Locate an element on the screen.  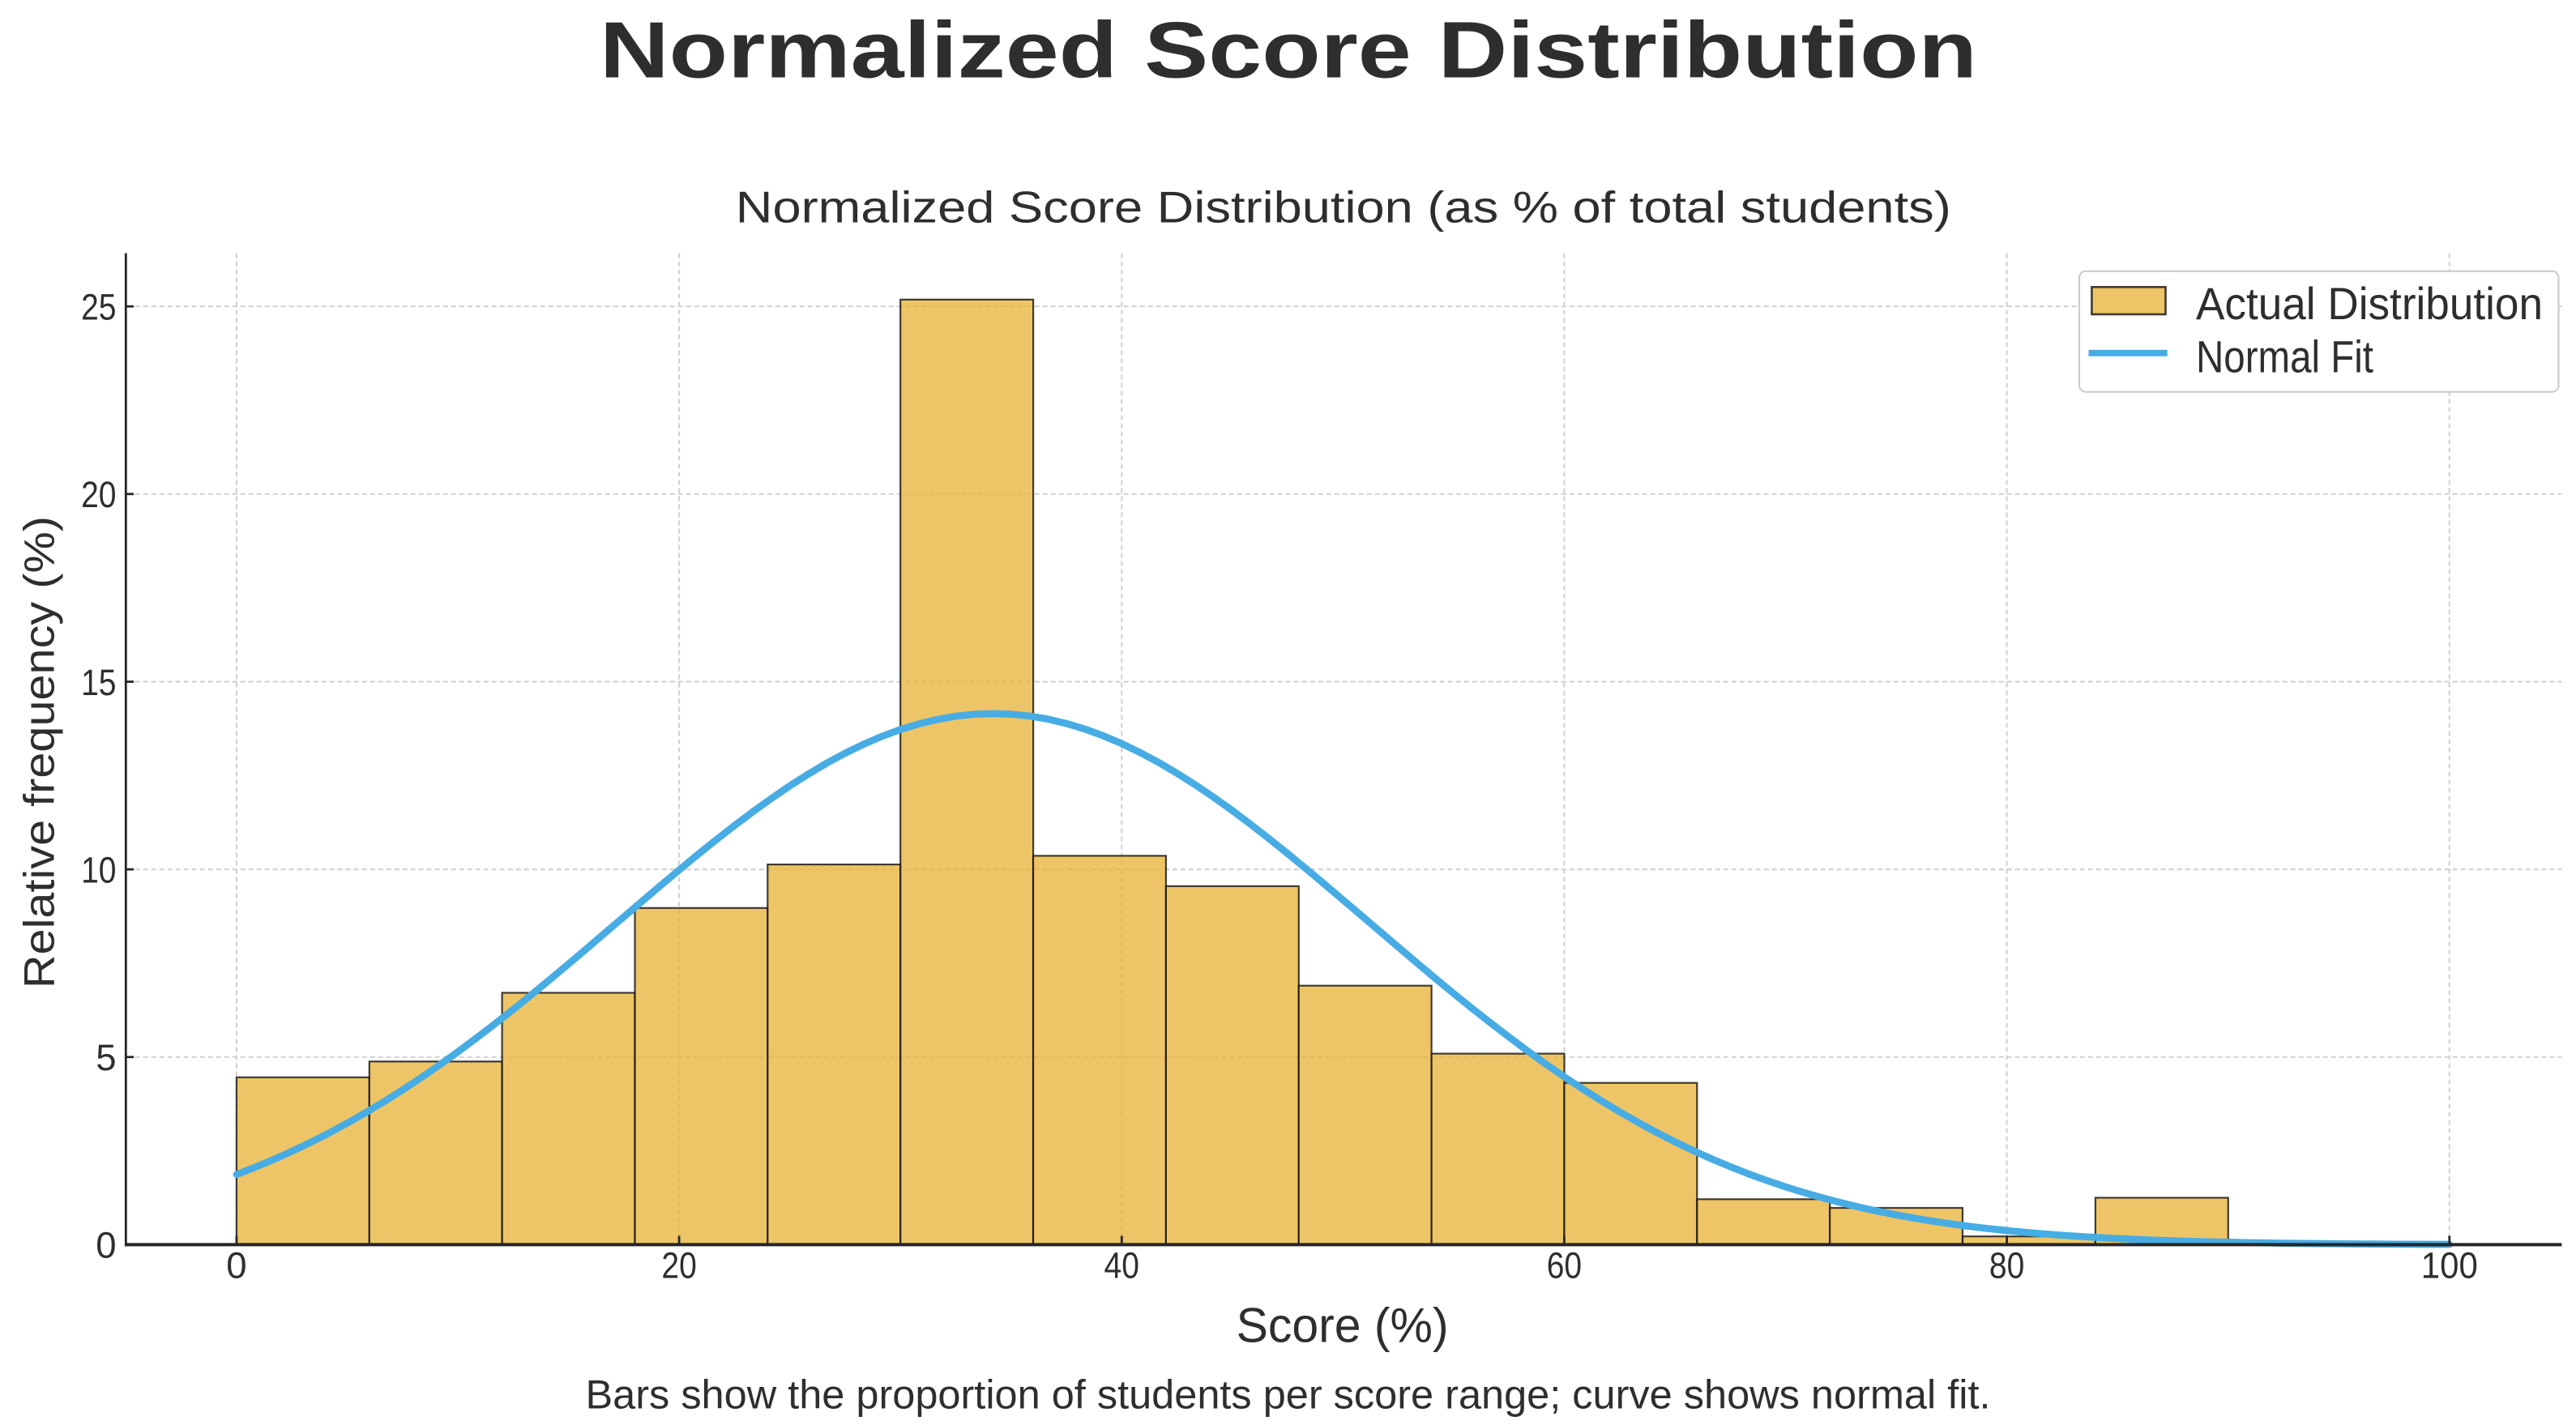
svg-text: 60 is located at coordinates (1564, 1265).